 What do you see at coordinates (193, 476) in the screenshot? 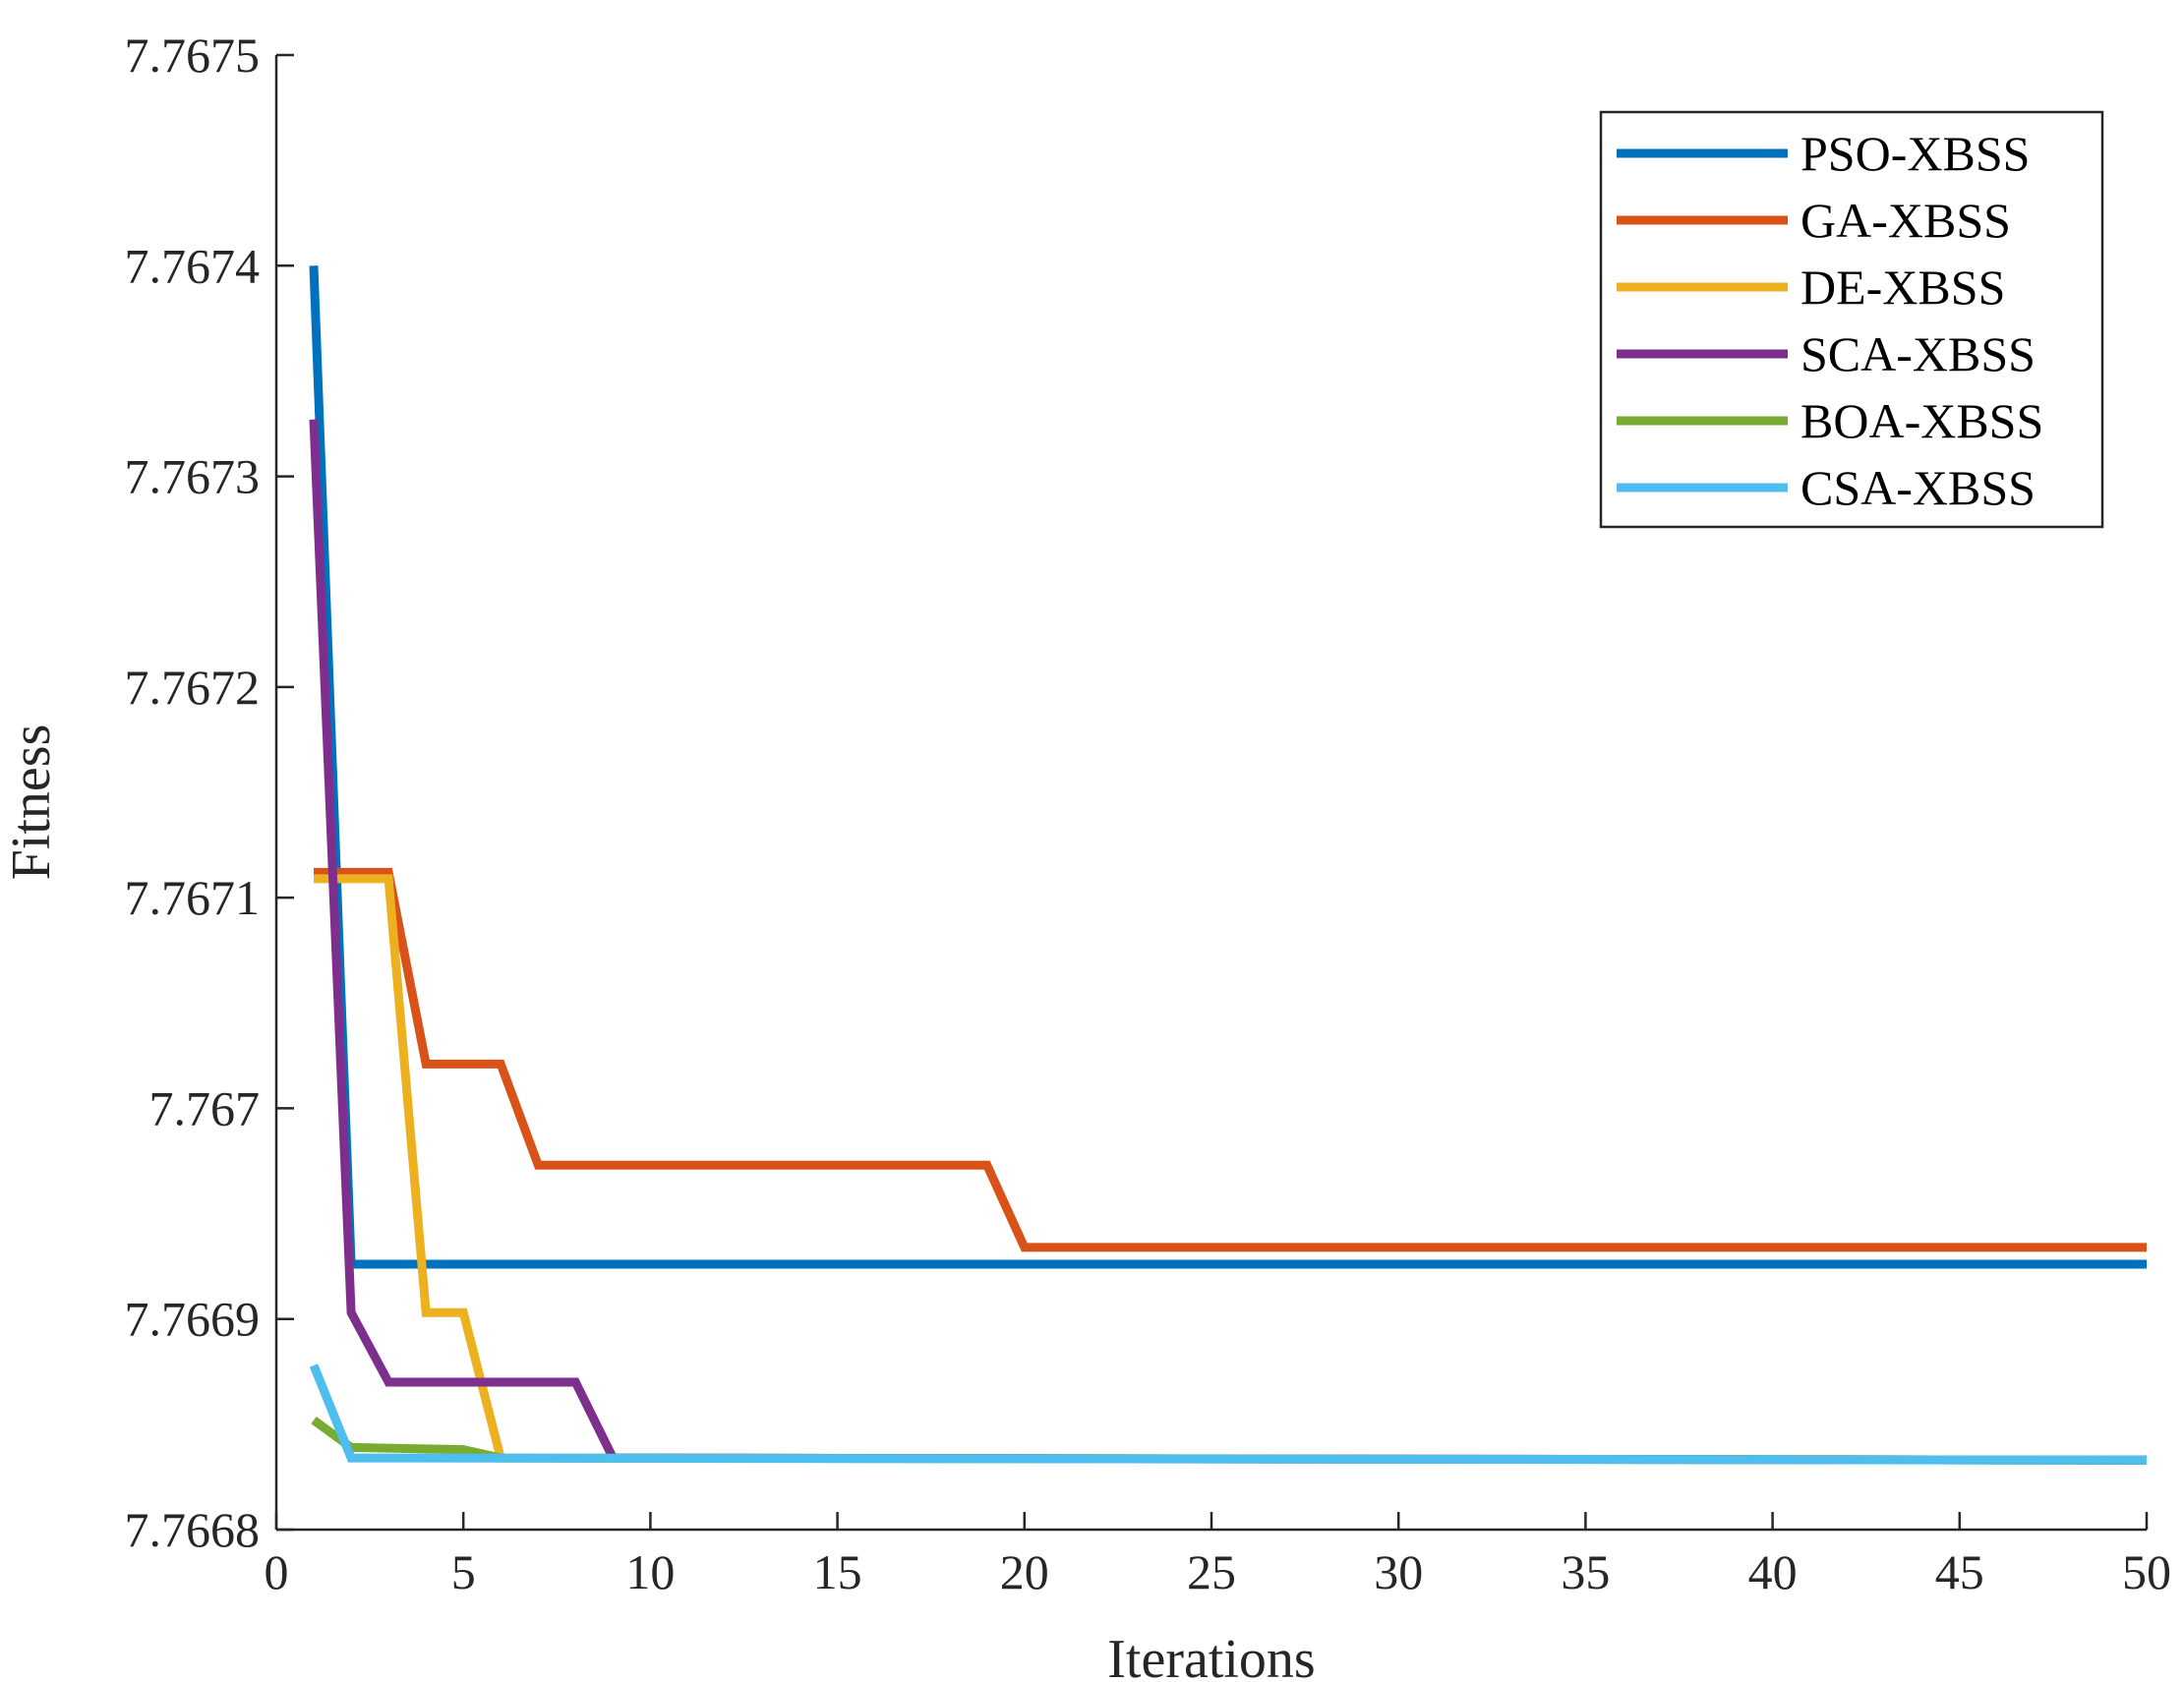
I see `y-tick-label: 7.7673` at bounding box center [193, 476].